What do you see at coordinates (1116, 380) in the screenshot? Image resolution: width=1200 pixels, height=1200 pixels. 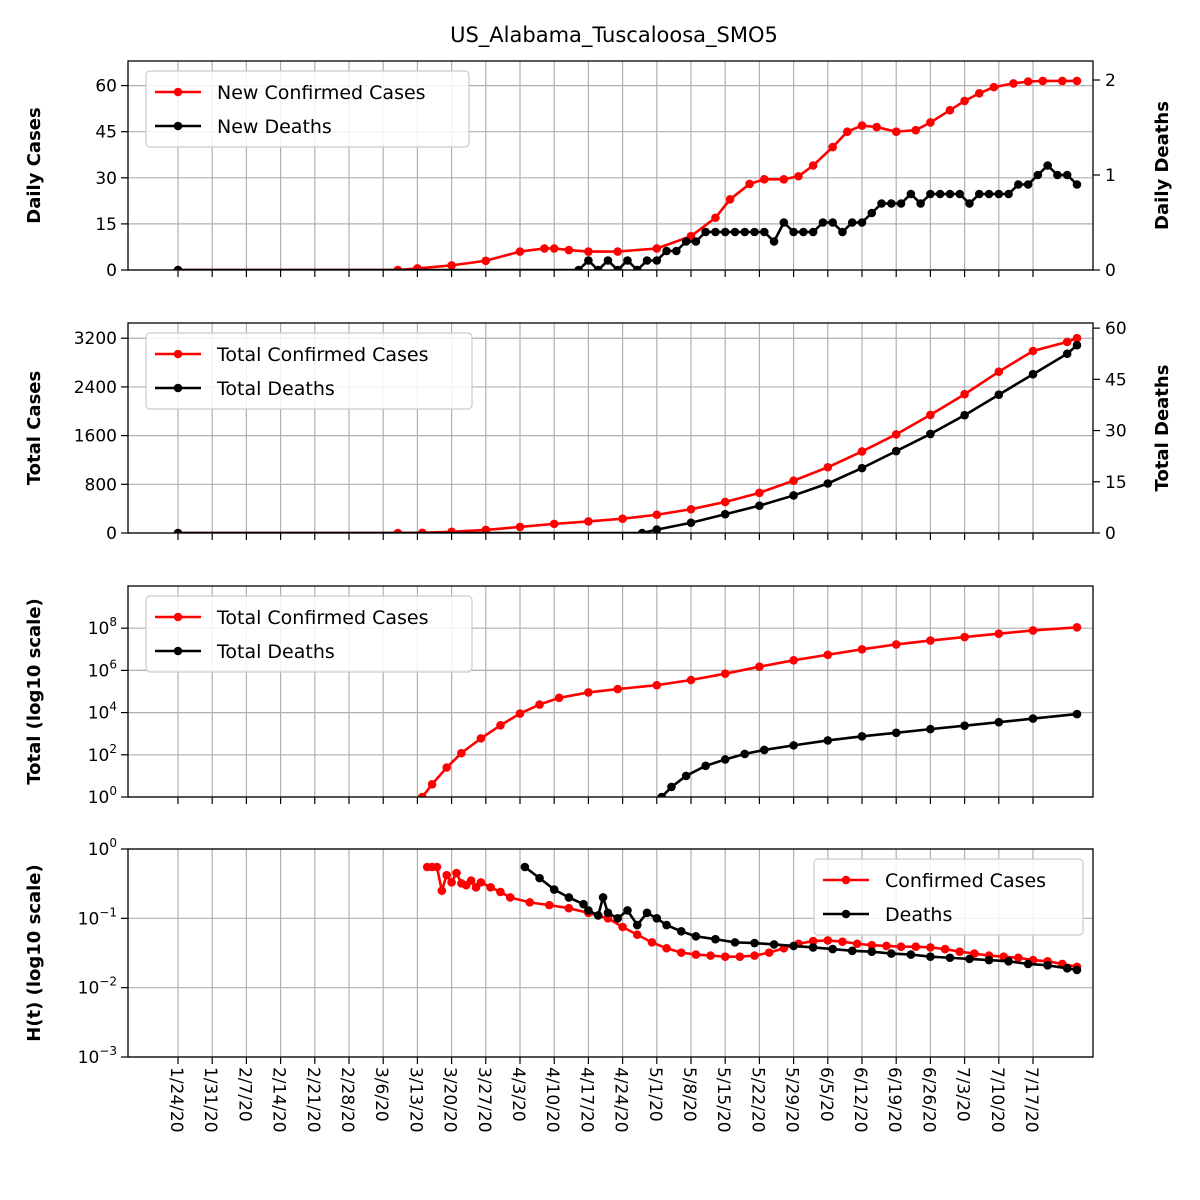 I see `y2-tick-label: 45` at bounding box center [1116, 380].